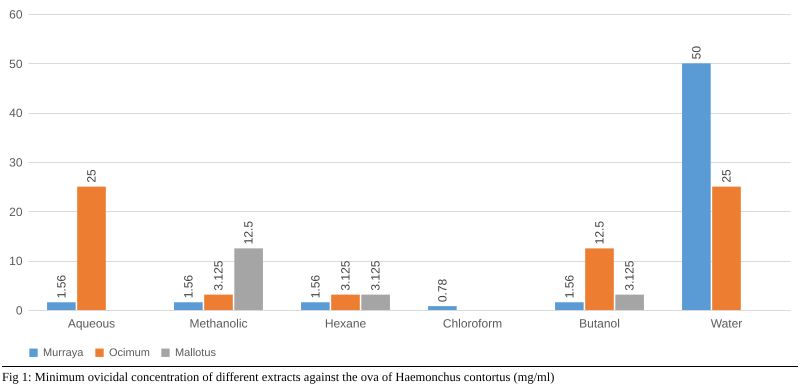  What do you see at coordinates (472, 323) in the screenshot?
I see `x-tick-label: Chloroform` at bounding box center [472, 323].